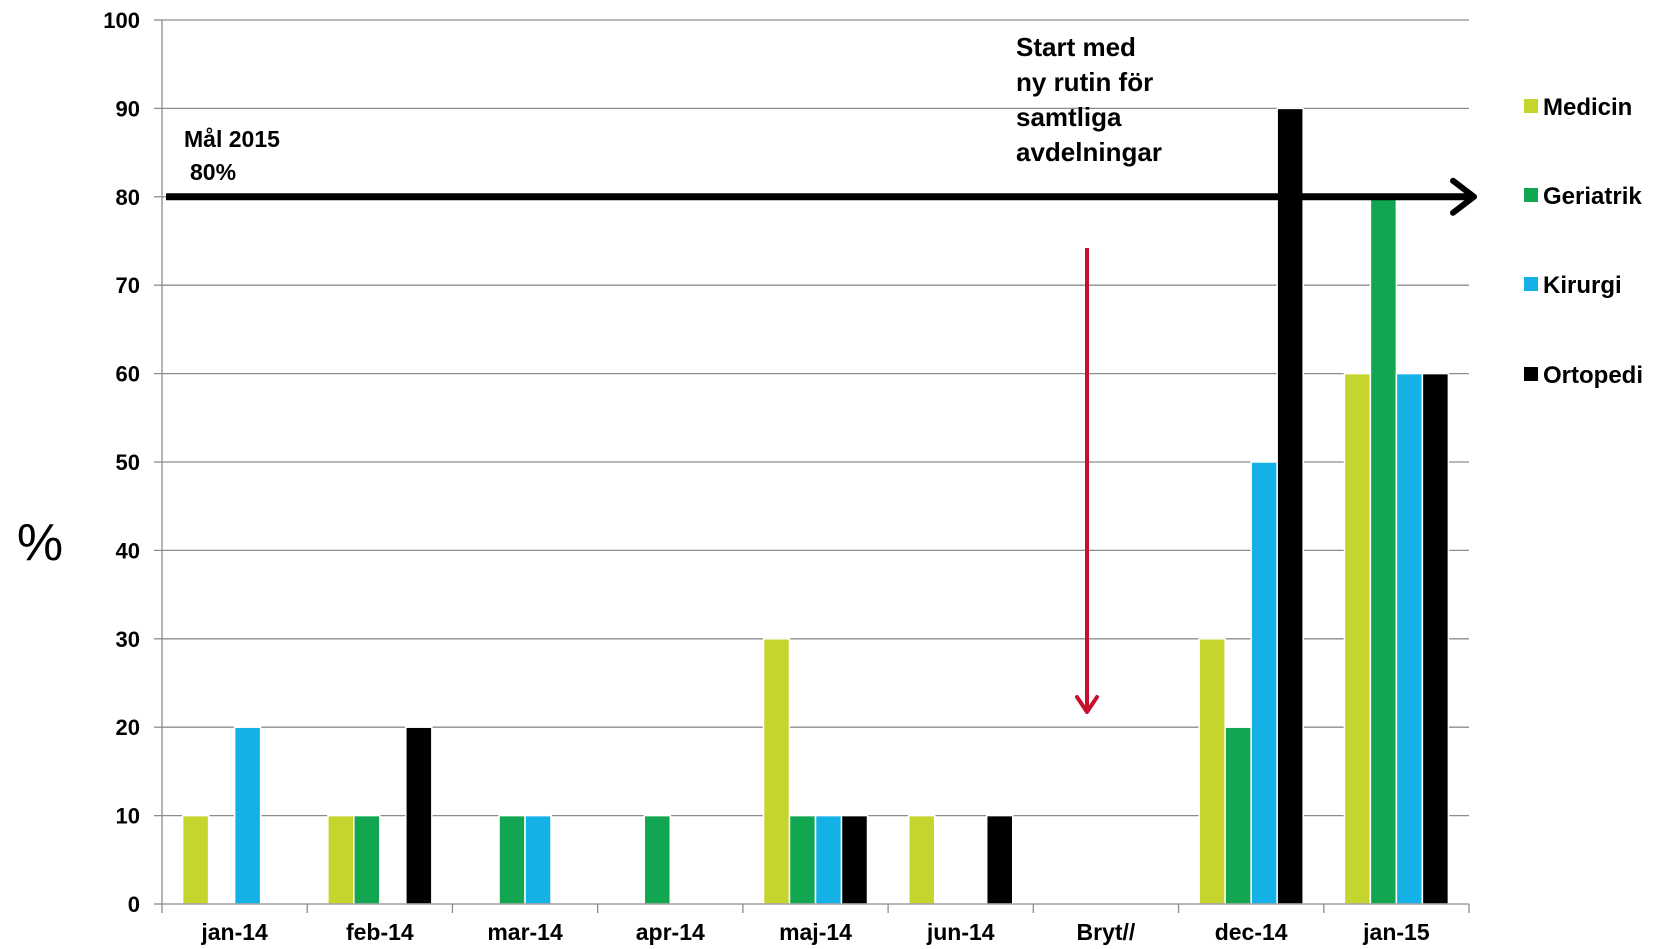 The image size is (1663, 949). What do you see at coordinates (1593, 375) in the screenshot?
I see `legend-label-ortopedi: Ortopedi` at bounding box center [1593, 375].